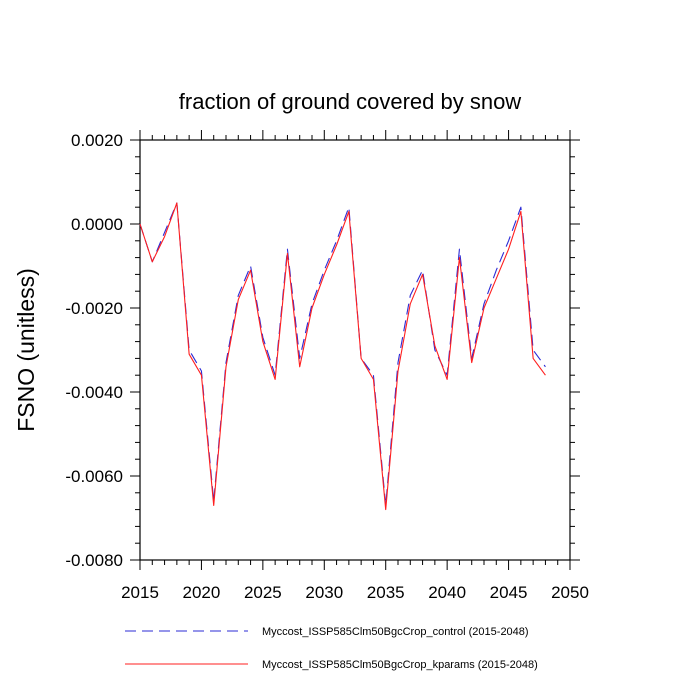 This screenshot has height=700, width=700. What do you see at coordinates (94, 476) in the screenshot?
I see `y-tick-label: -0.0060` at bounding box center [94, 476].